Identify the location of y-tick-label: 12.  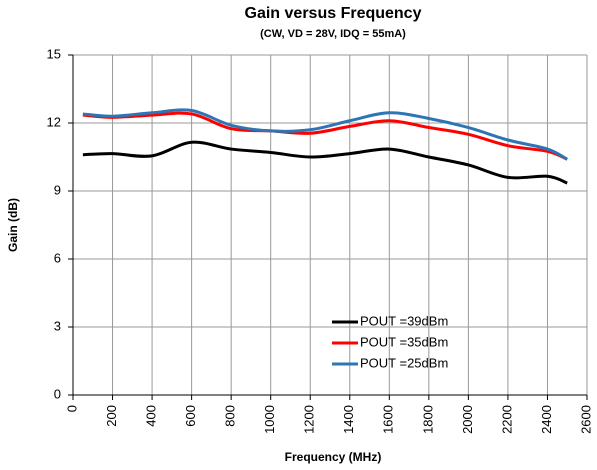
(54, 121).